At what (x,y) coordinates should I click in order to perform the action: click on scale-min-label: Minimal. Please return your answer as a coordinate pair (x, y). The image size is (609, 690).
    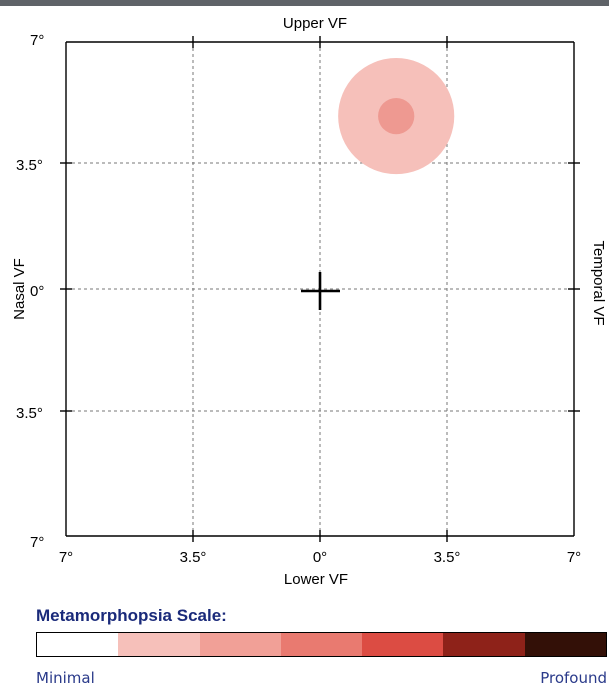
    Looking at the image, I should click on (65, 678).